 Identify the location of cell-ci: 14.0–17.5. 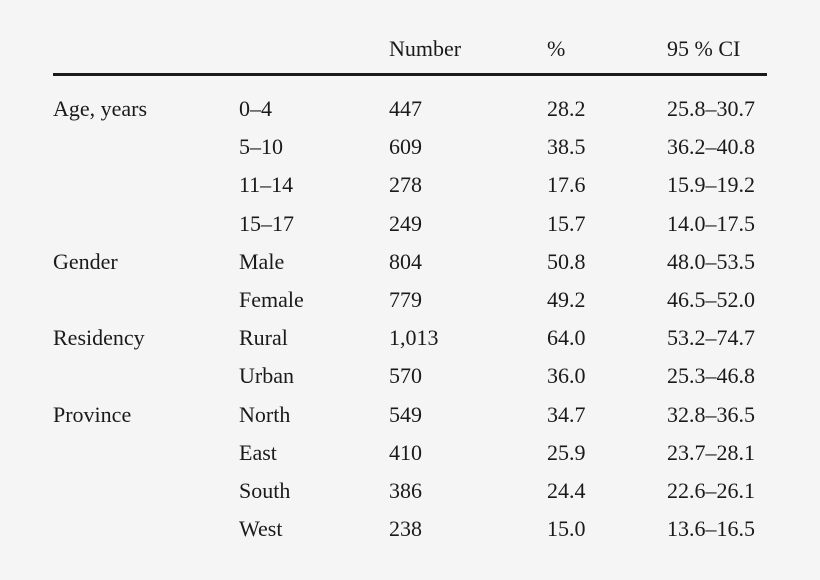
(711, 223).